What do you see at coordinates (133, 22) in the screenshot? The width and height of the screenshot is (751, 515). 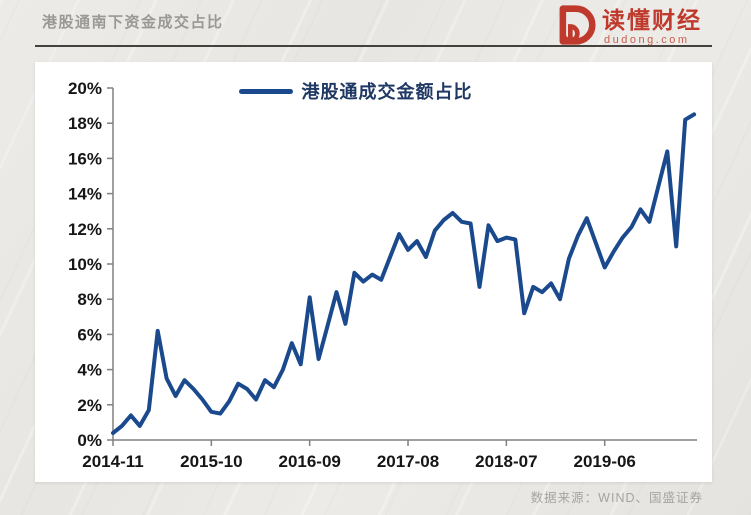 I see `page-title: 港股通南下资金成交占比` at bounding box center [133, 22].